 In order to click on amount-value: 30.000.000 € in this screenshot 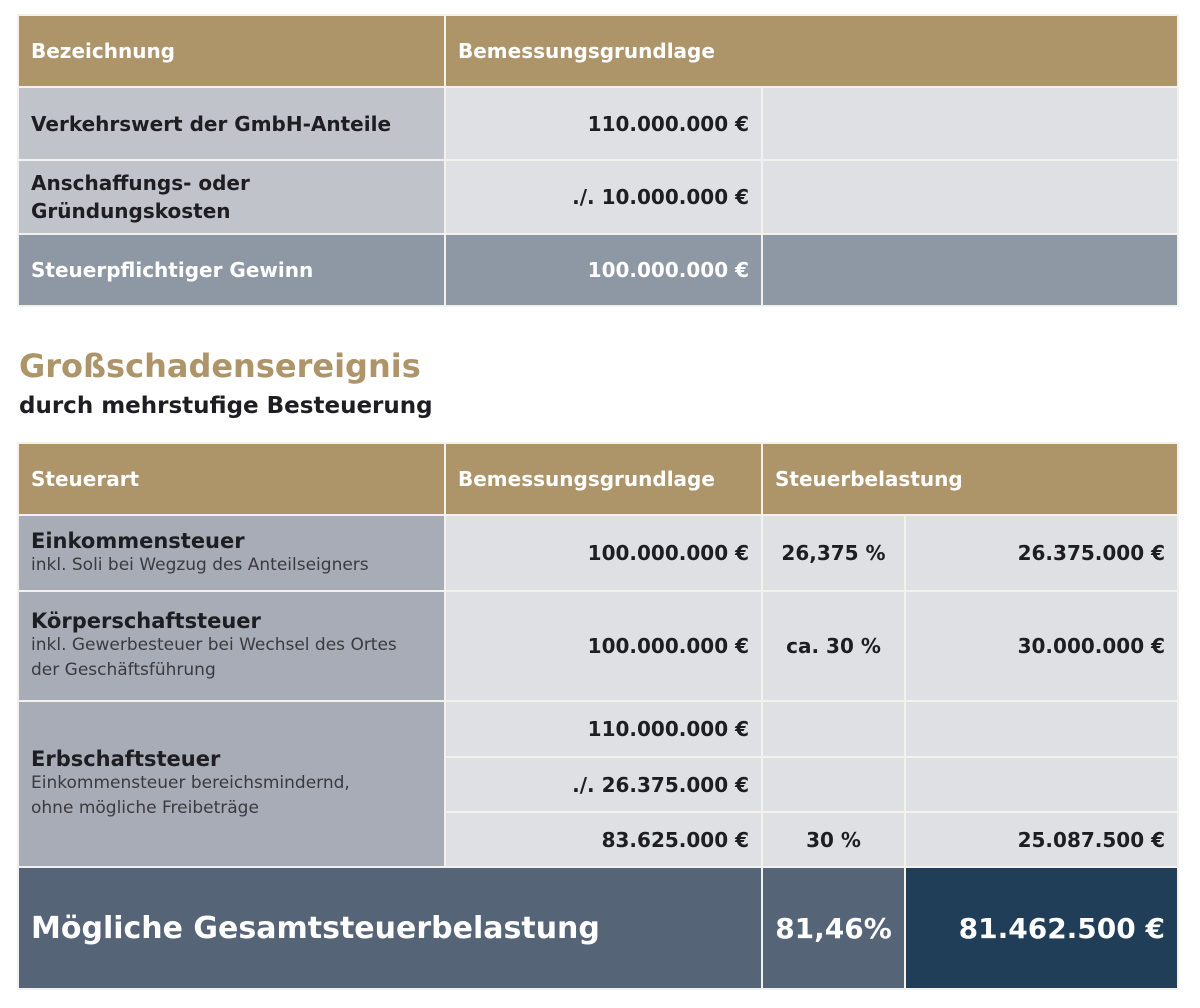, I will do `click(1041, 646)`.